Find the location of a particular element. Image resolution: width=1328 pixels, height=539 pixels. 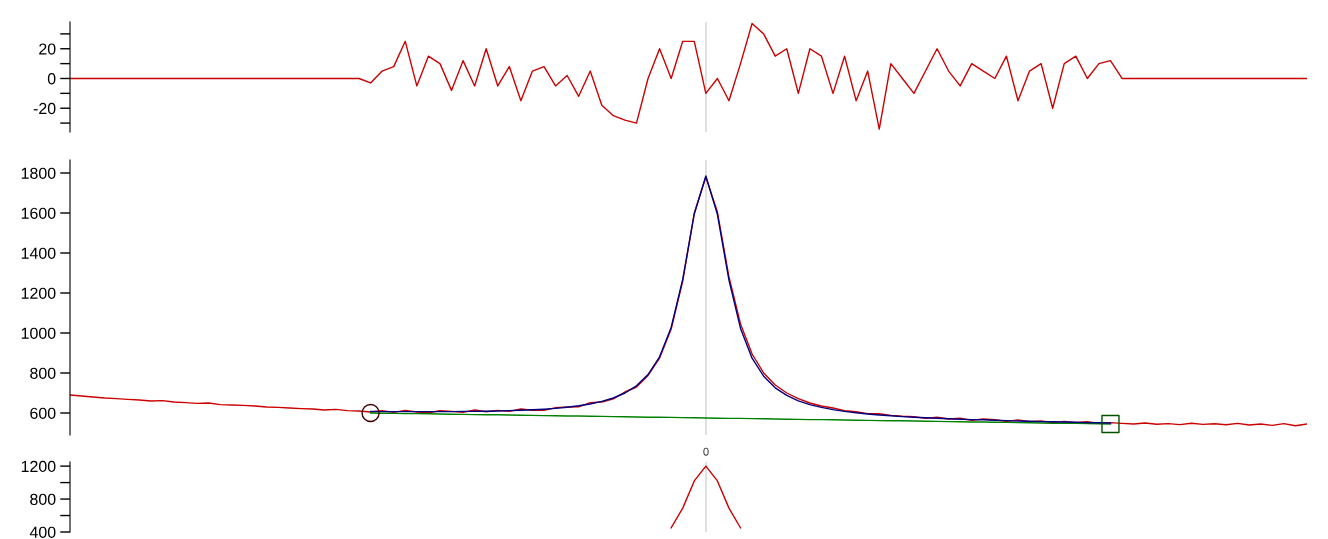

y-tick-label: 600 is located at coordinates (43, 413).